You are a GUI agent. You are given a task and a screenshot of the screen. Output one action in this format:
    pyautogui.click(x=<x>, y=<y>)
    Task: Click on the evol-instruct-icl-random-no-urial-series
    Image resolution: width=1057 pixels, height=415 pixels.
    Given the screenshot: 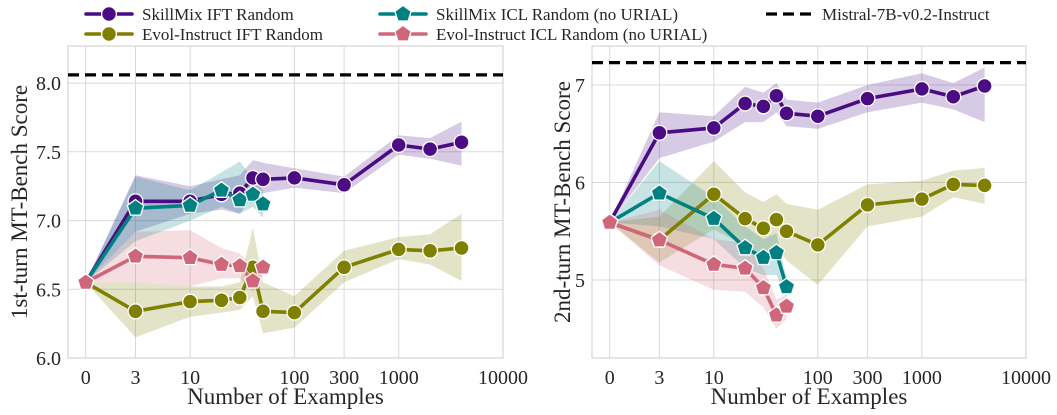 What is the action you would take?
    pyautogui.click(x=174, y=268)
    